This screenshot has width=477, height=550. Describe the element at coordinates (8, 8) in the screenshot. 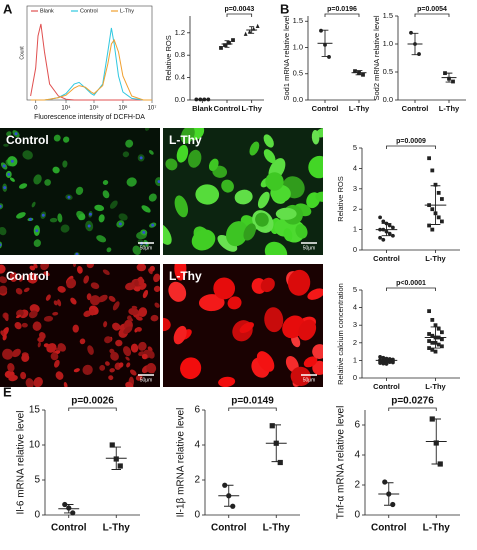

I see `panel-letter: A` at that location.